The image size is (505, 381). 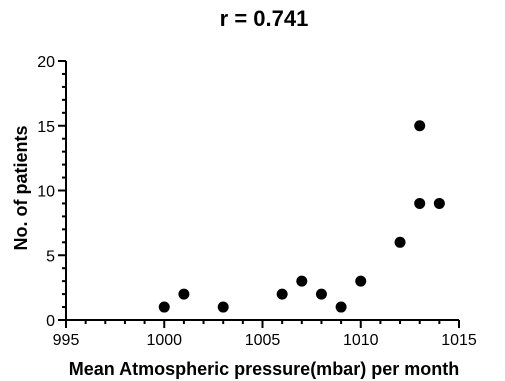 What do you see at coordinates (50, 256) in the screenshot?
I see `y-tick-label: 5` at bounding box center [50, 256].